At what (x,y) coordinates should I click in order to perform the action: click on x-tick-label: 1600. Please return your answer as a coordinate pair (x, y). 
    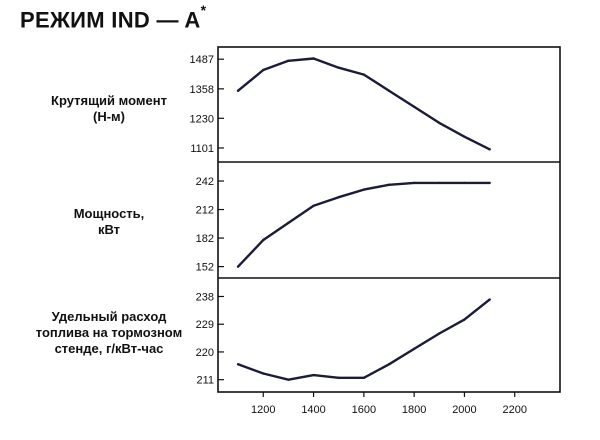
    Looking at the image, I should click on (364, 410).